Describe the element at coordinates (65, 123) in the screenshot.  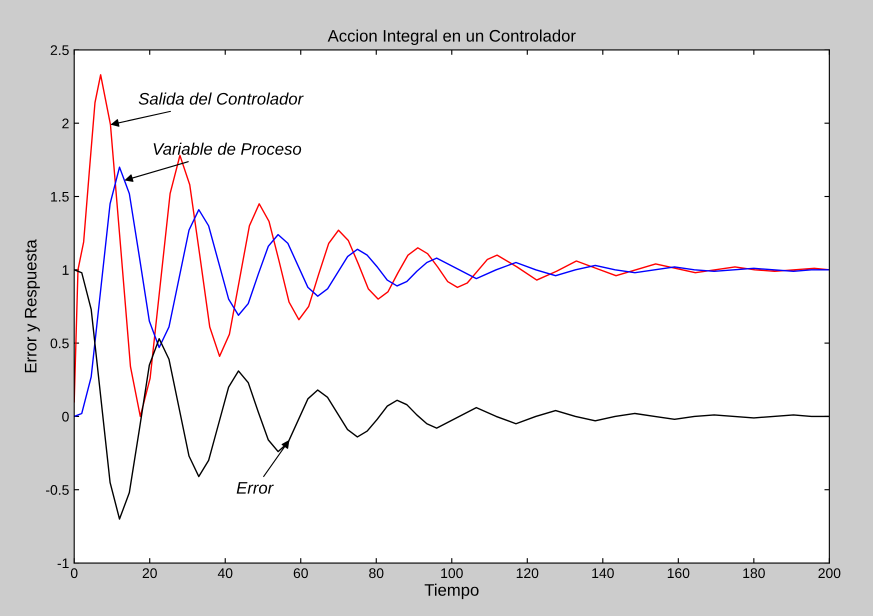
I see `y-tick-label: 2` at that location.